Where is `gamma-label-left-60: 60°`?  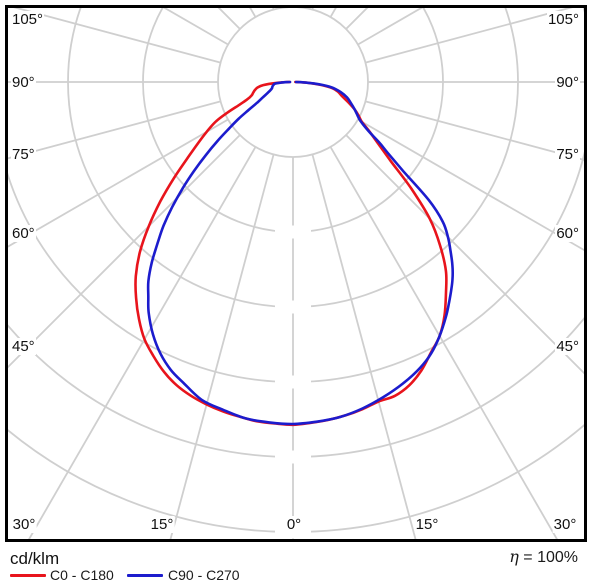
gamma-label-left-60: 60° is located at coordinates (23, 233).